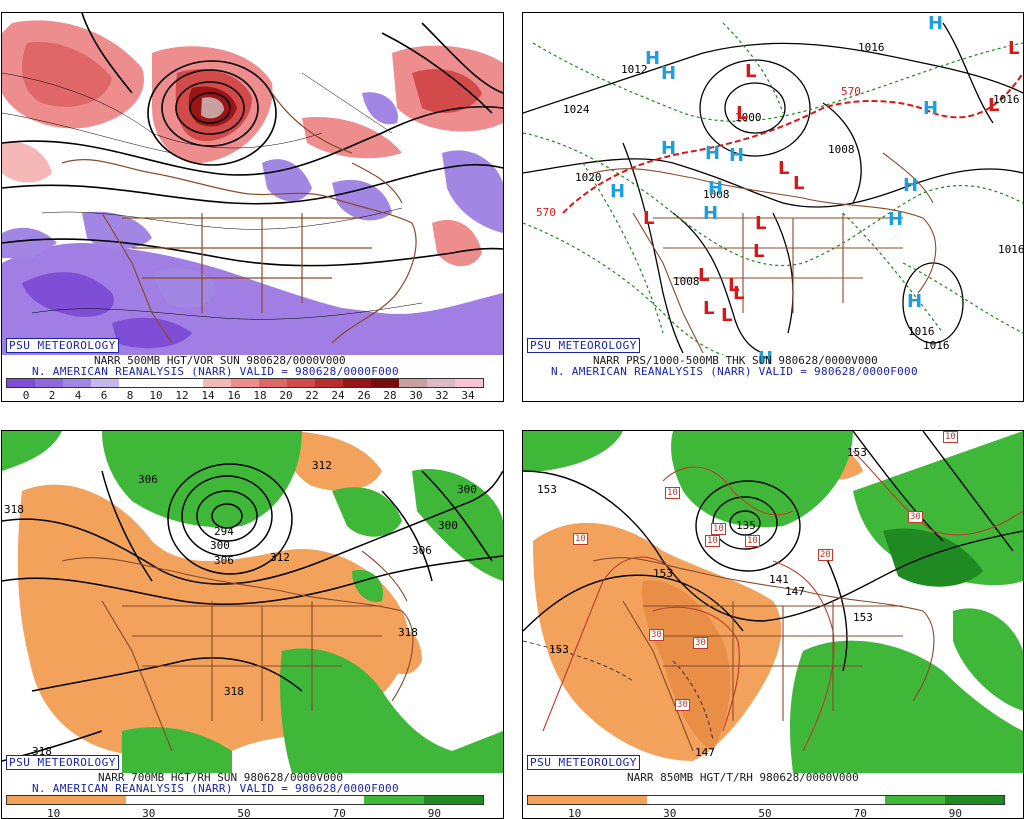 The height and width of the screenshot is (819, 1024). Describe the element at coordinates (746, 525) in the screenshot. I see `svg-text: 135` at that location.